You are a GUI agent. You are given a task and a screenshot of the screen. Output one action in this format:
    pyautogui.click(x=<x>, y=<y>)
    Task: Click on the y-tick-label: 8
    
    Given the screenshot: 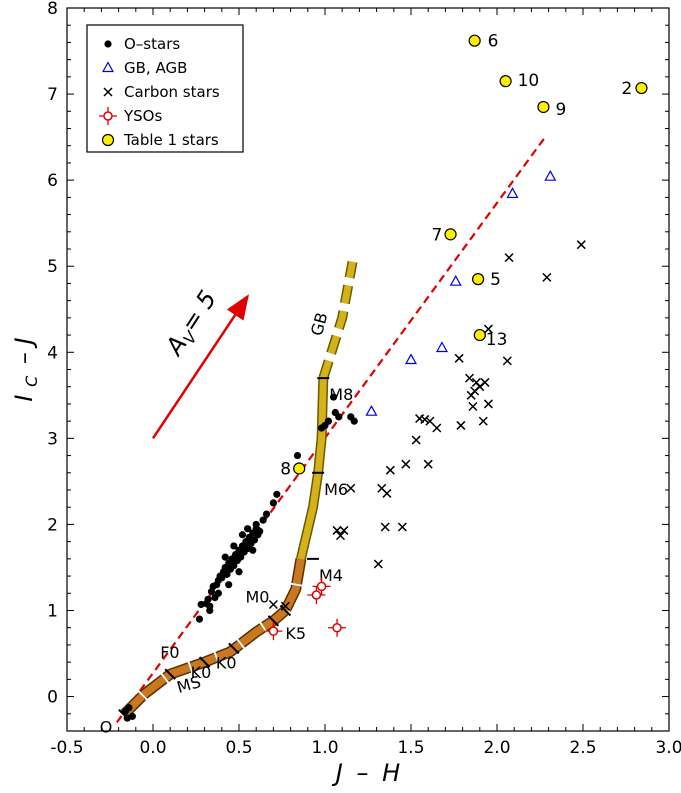 What is the action you would take?
    pyautogui.click(x=52, y=9)
    